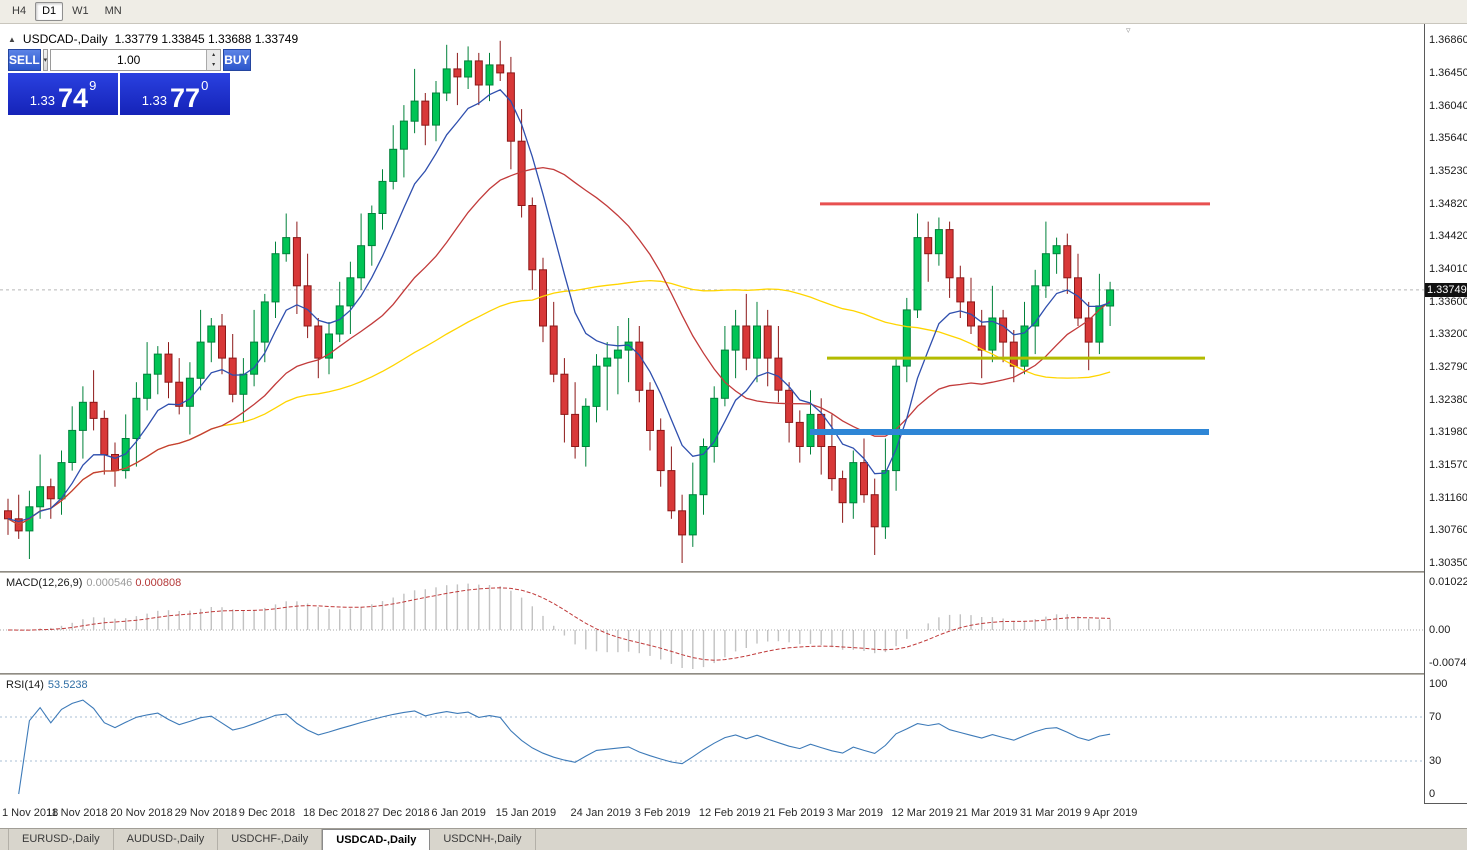 This screenshot has width=1467, height=850. Describe the element at coordinates (1448, 170) in the screenshot. I see `price-axis-label: 1.35230` at that location.